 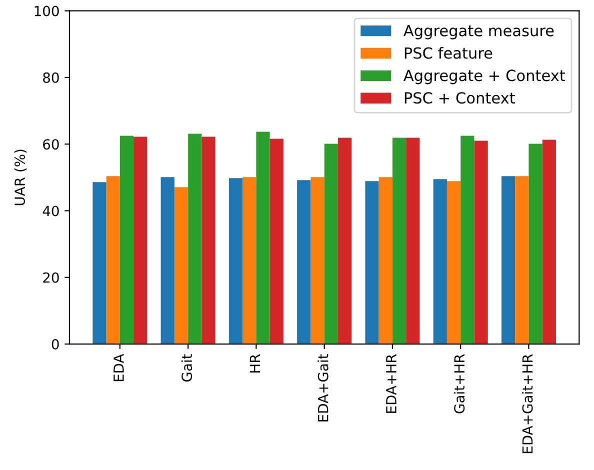 What do you see at coordinates (255, 363) in the screenshot?
I see `x-tick-label: HR` at bounding box center [255, 363].